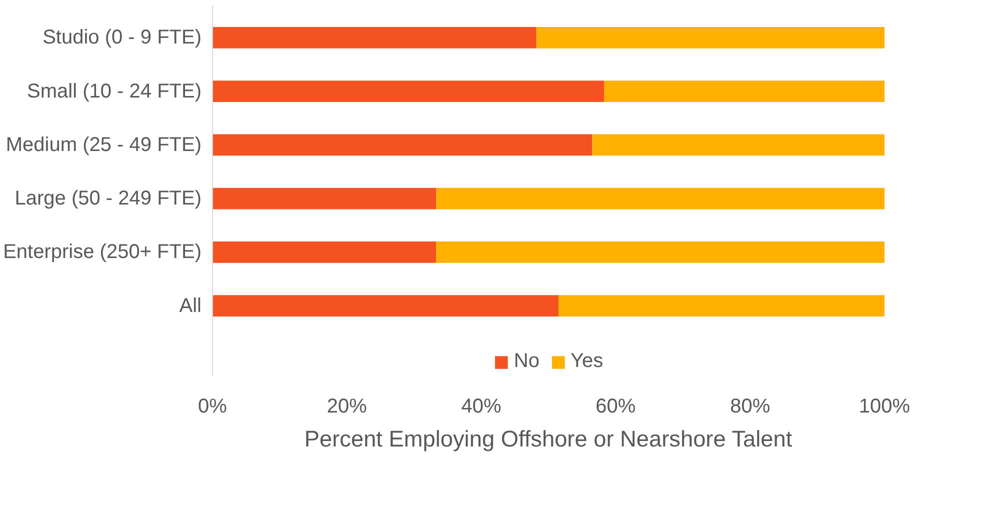 The height and width of the screenshot is (518, 995). Describe the element at coordinates (190, 305) in the screenshot. I see `y-tick-label: All` at that location.